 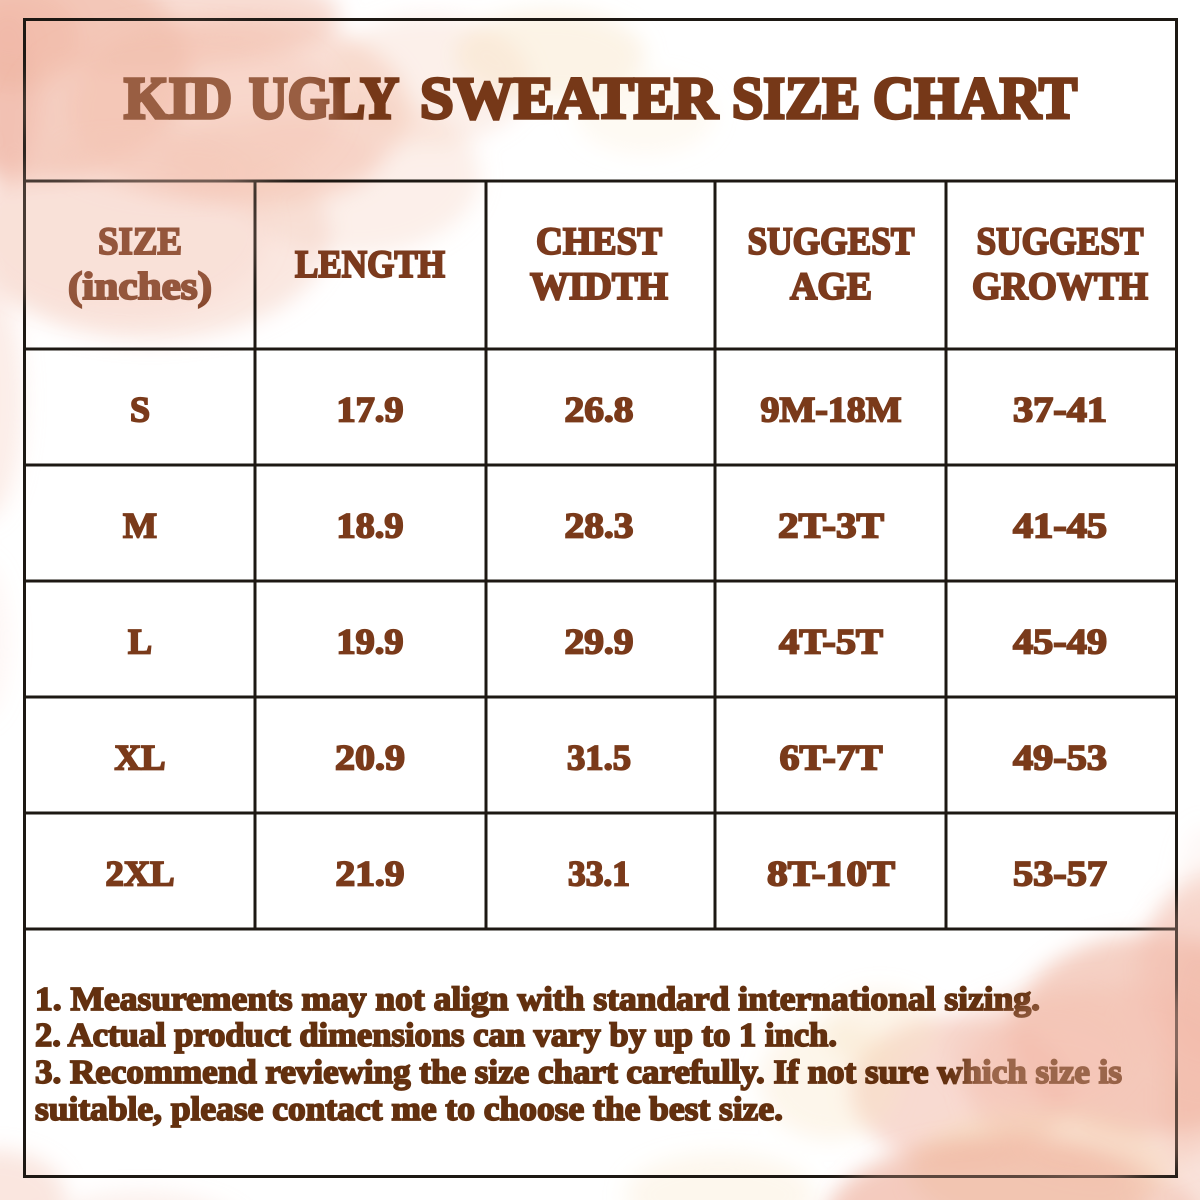 I want to click on svg-text: 6T-7T, so click(x=831, y=758).